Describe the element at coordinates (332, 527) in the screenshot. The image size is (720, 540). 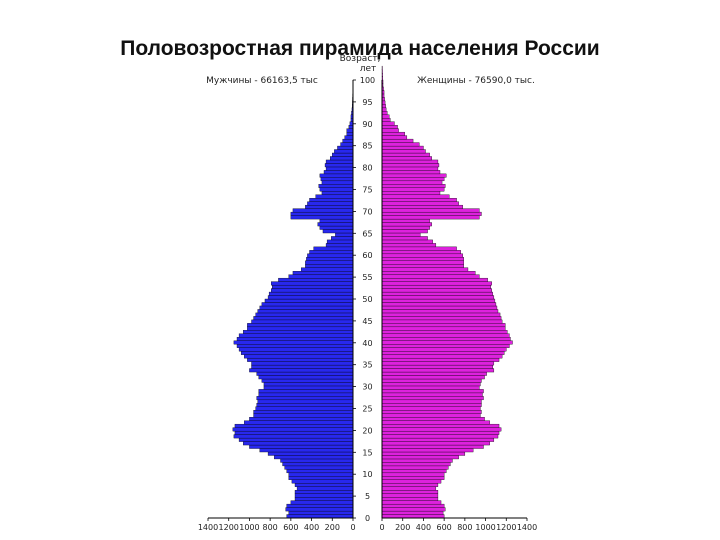
I see `male-x-tick-label: 200` at that location.